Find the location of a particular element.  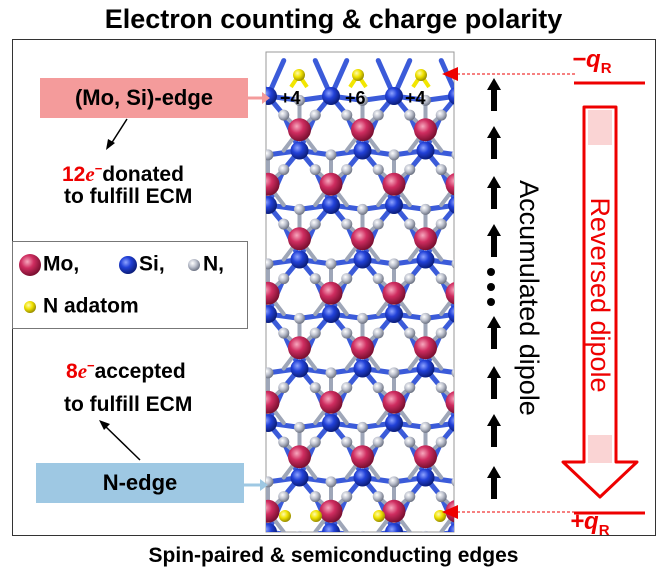

accepted-count: 8 is located at coordinates (72, 371).